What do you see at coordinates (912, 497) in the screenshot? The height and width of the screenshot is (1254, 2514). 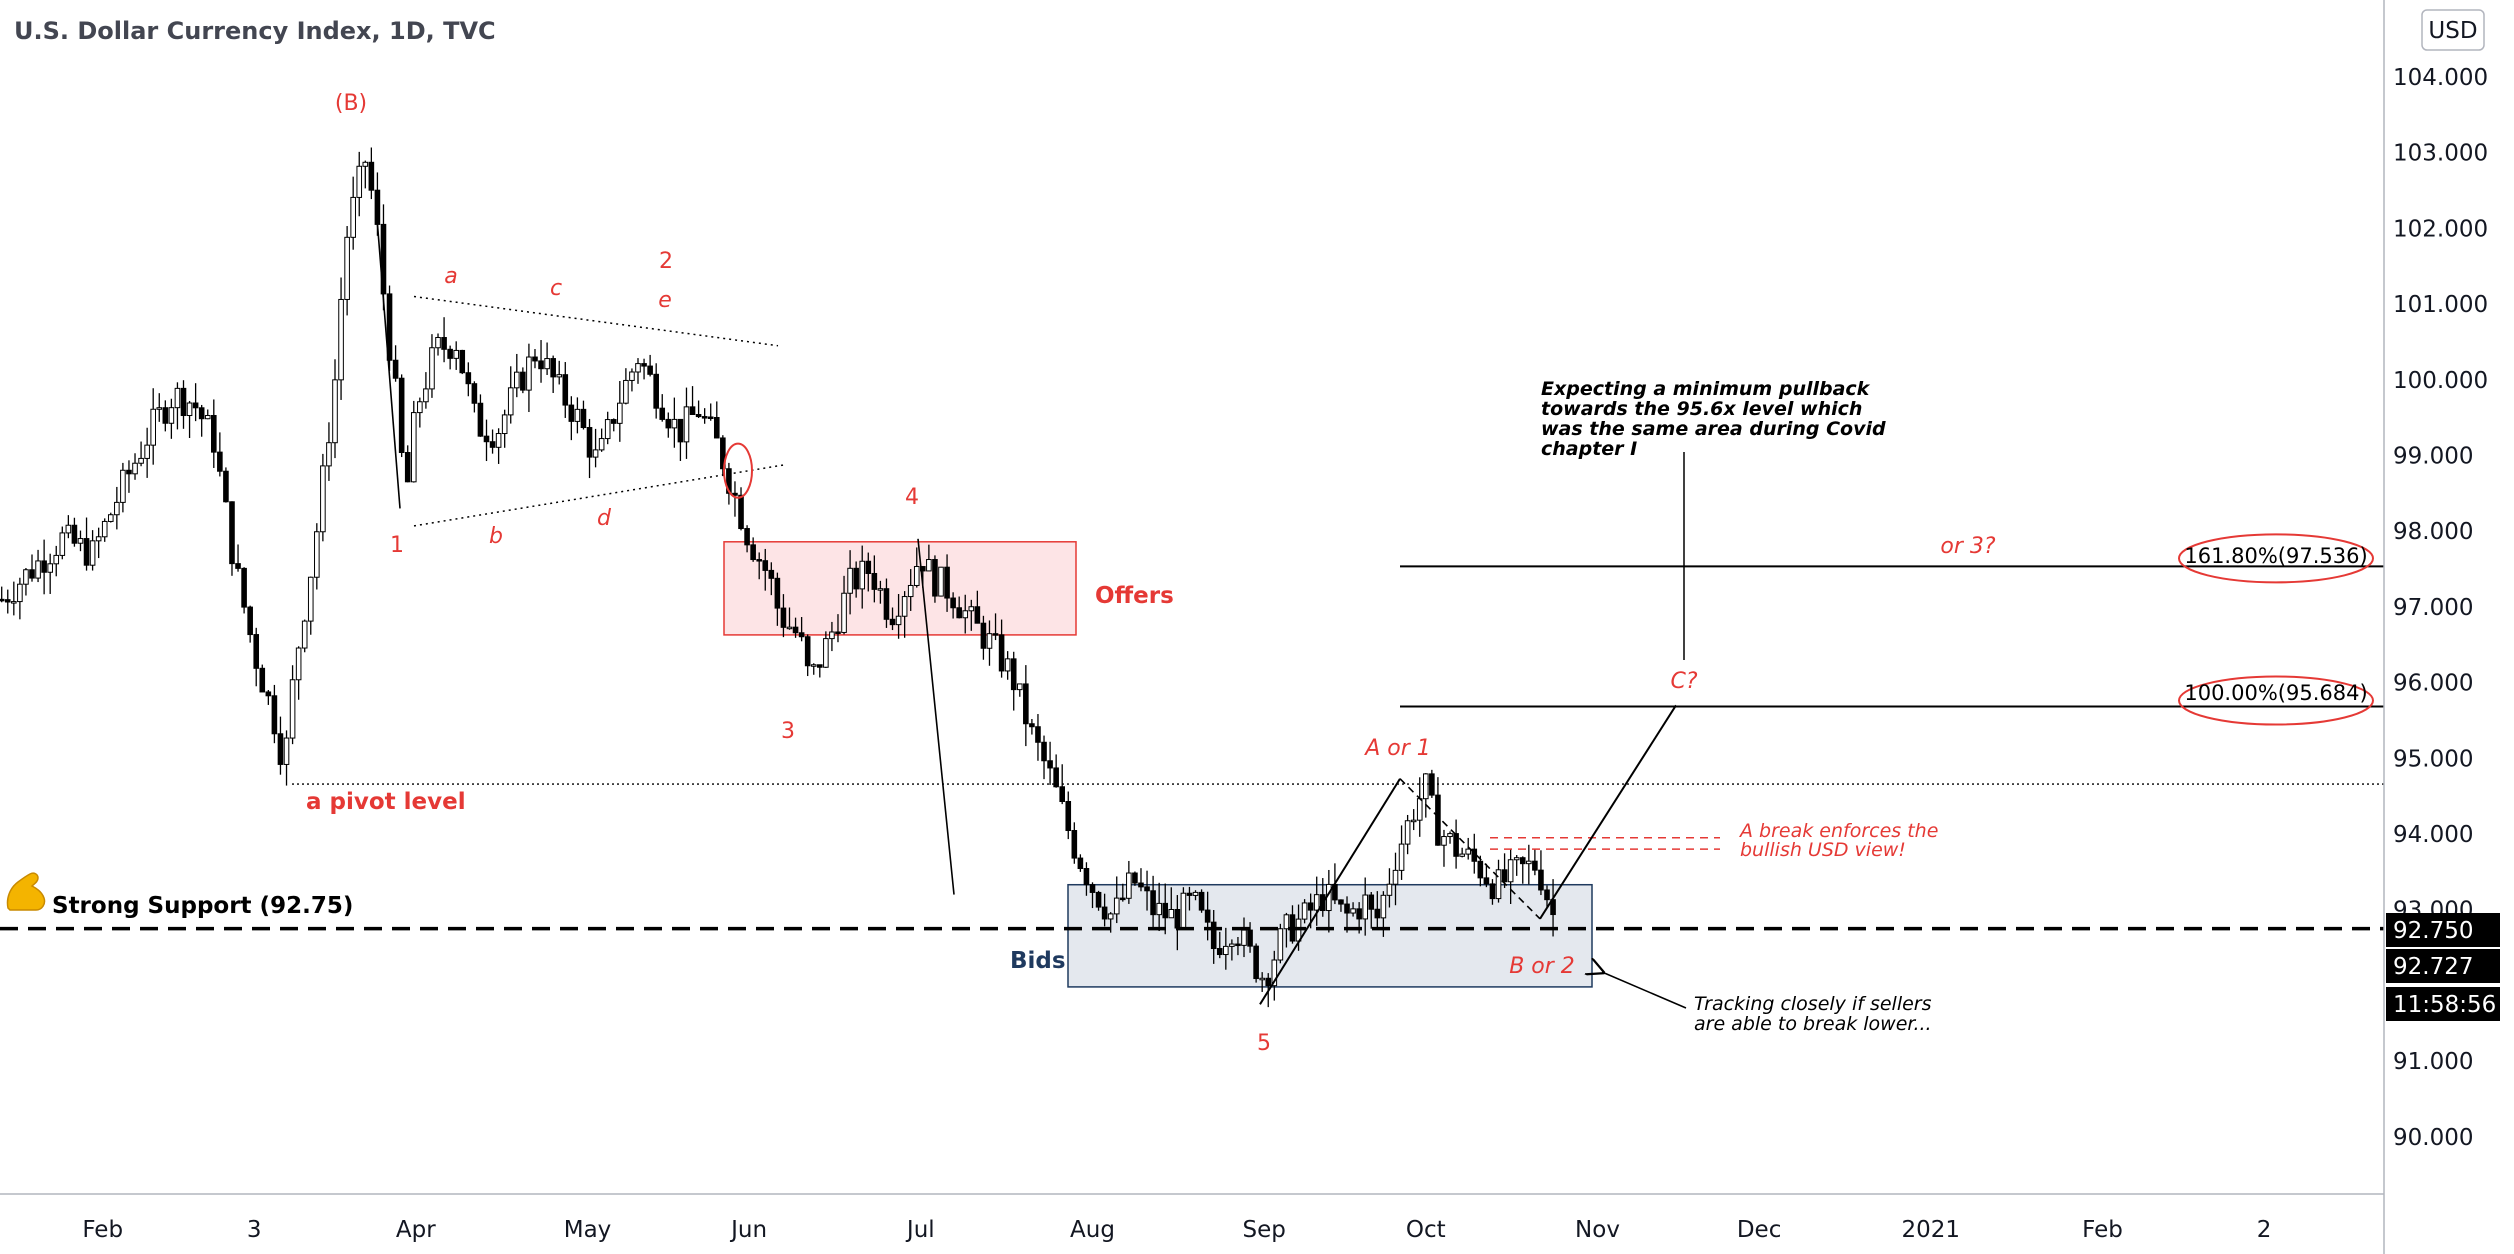 I see `wave-label-4: 4` at bounding box center [912, 497].